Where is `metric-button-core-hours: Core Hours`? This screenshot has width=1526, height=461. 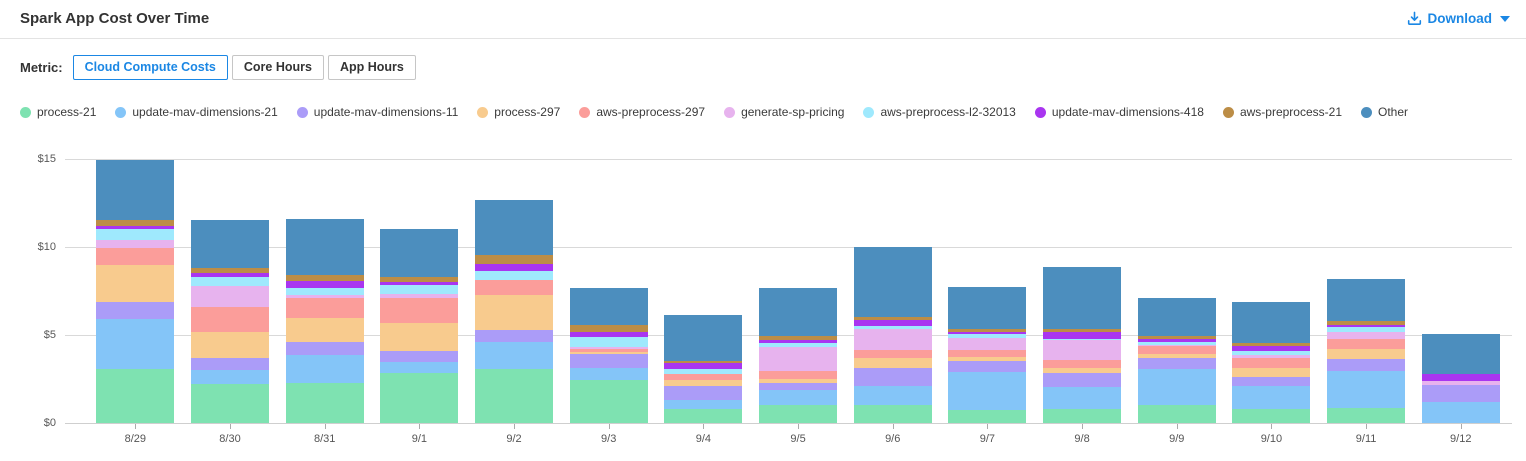 metric-button-core-hours: Core Hours is located at coordinates (277, 67).